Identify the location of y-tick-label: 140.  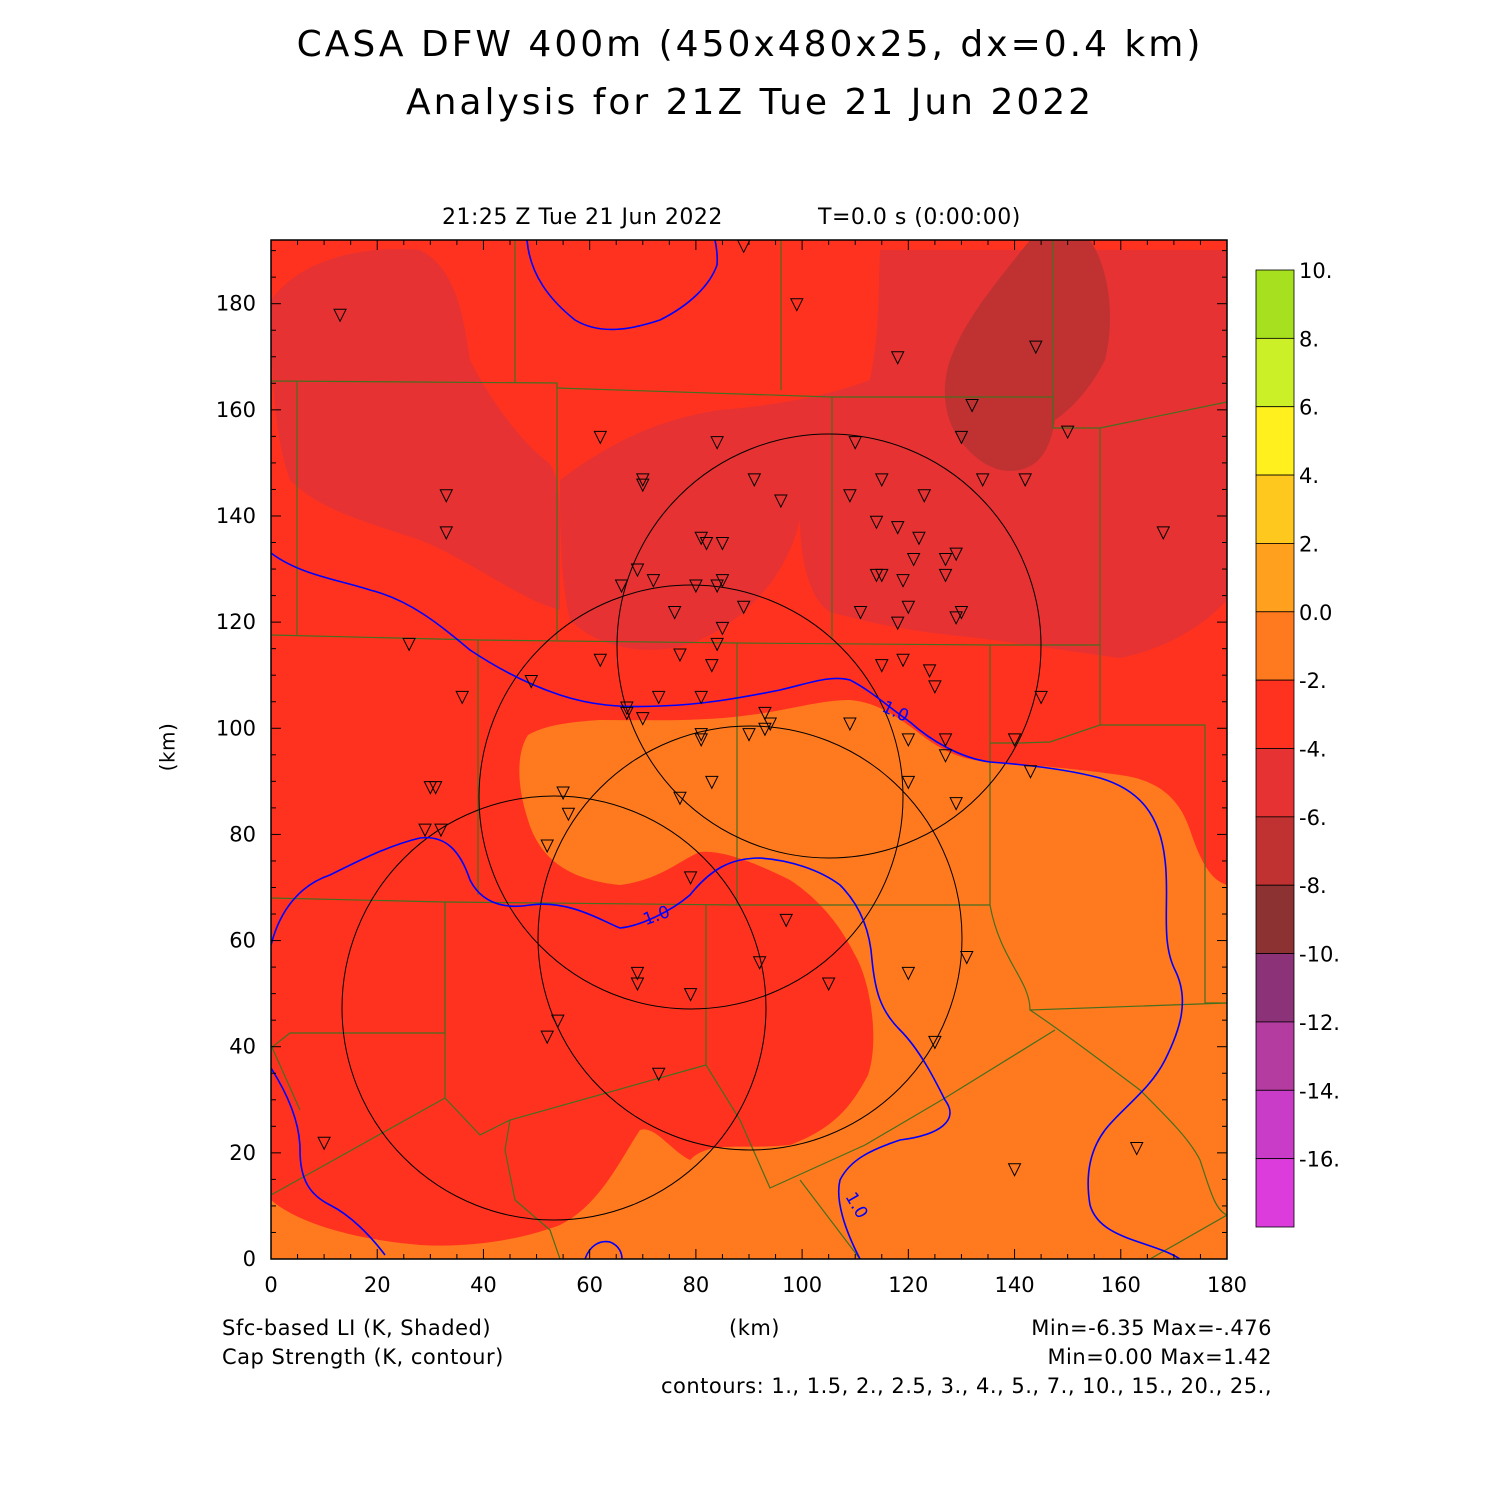
(236, 516).